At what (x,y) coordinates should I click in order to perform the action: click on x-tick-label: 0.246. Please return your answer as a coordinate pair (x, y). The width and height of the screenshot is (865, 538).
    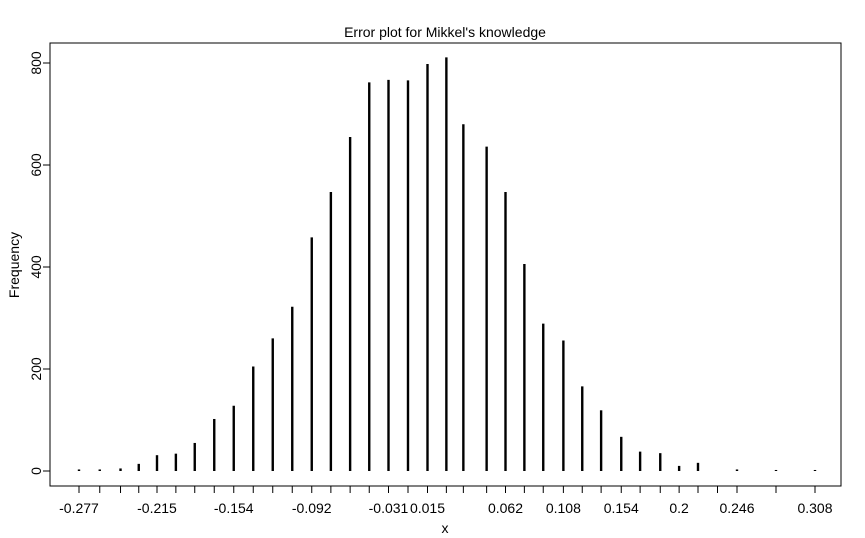
    Looking at the image, I should click on (736, 508).